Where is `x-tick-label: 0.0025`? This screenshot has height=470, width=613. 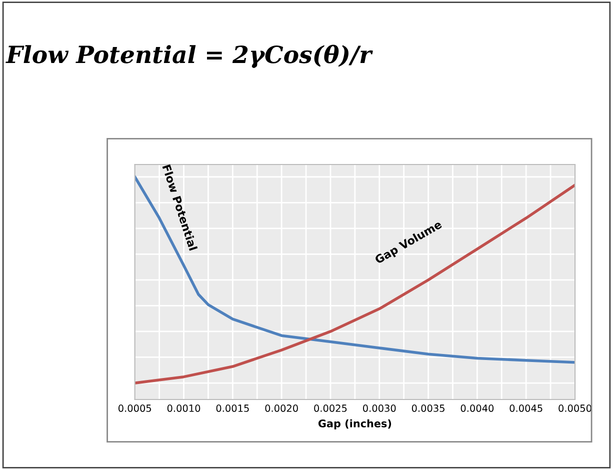
x-tick-label: 0.0025 is located at coordinates (330, 408).